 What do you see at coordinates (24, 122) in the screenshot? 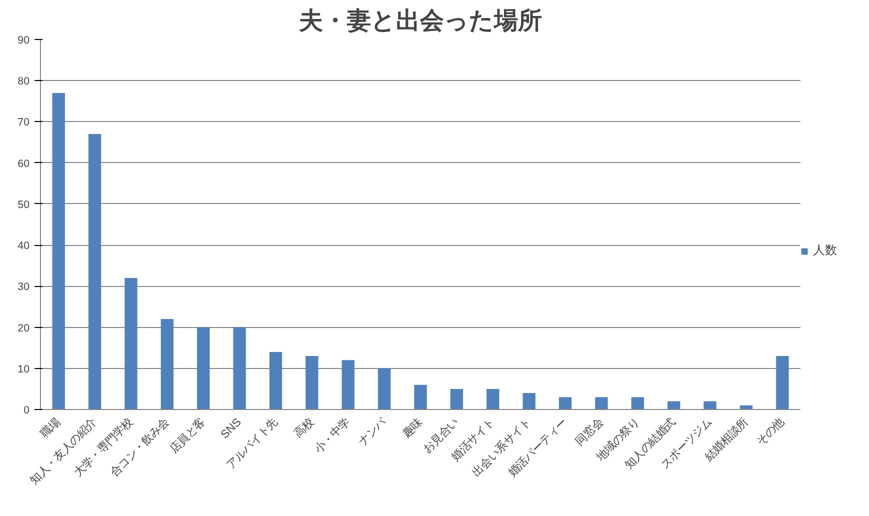
I see `y-tick-label: 70` at bounding box center [24, 122].